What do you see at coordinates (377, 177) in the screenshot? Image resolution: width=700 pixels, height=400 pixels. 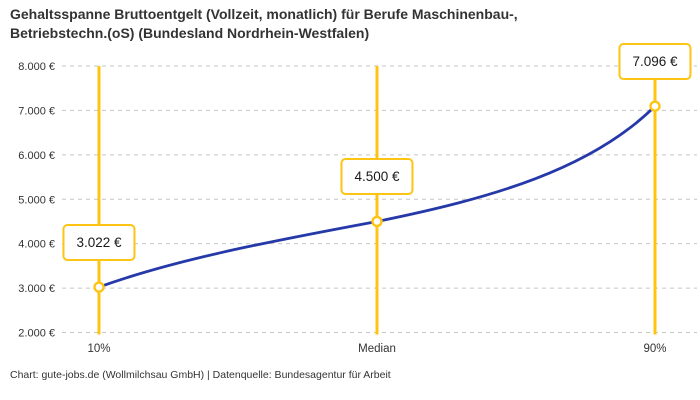 I see `value-label-box: 4.500 €` at bounding box center [377, 177].